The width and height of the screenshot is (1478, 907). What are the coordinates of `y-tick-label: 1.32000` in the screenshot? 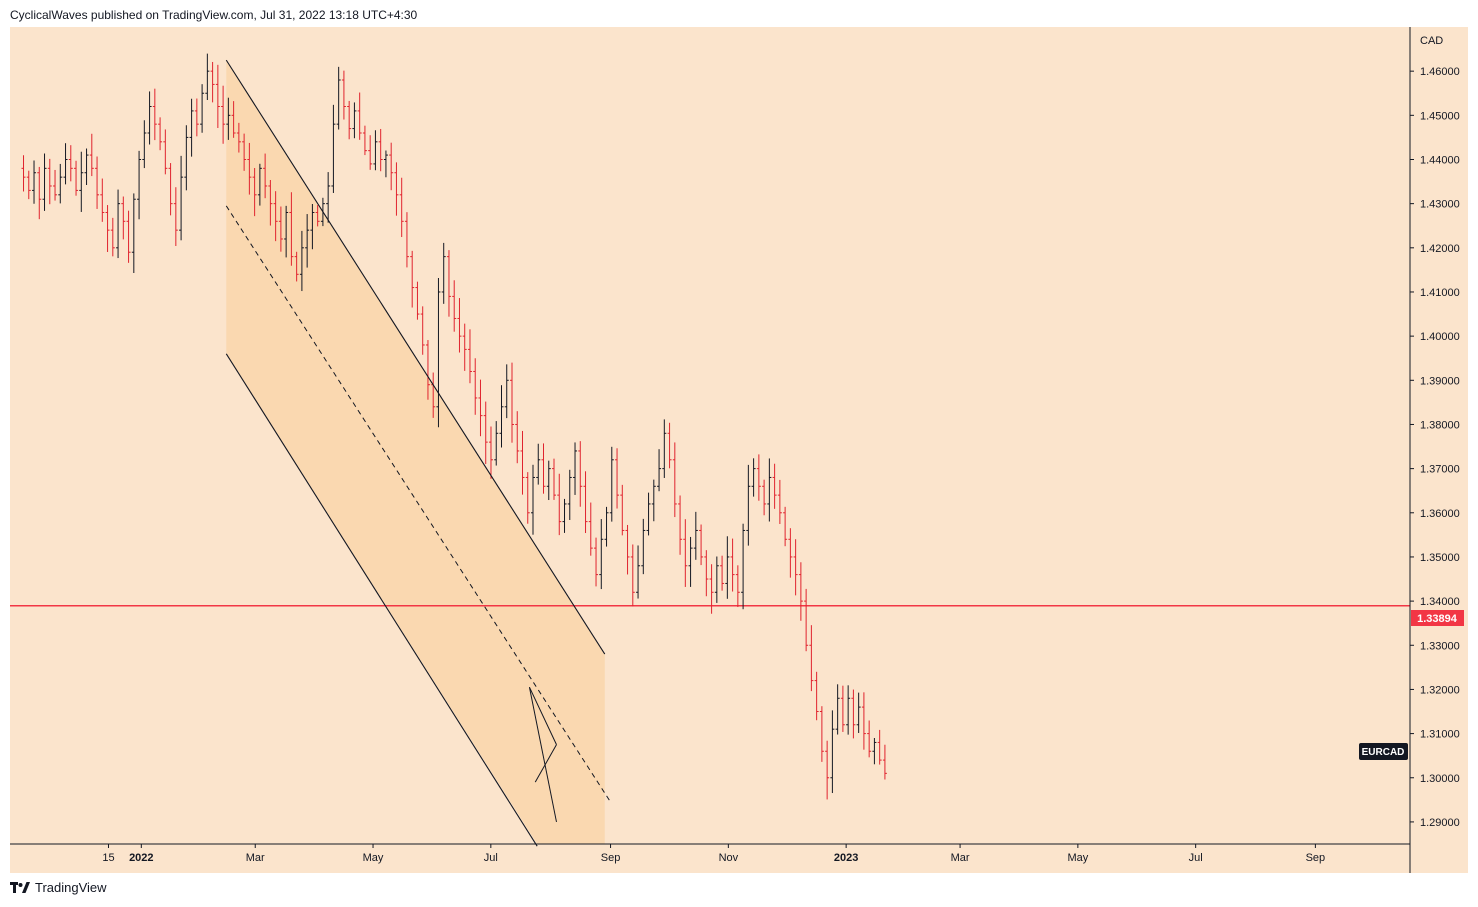 It's located at (1440, 690).